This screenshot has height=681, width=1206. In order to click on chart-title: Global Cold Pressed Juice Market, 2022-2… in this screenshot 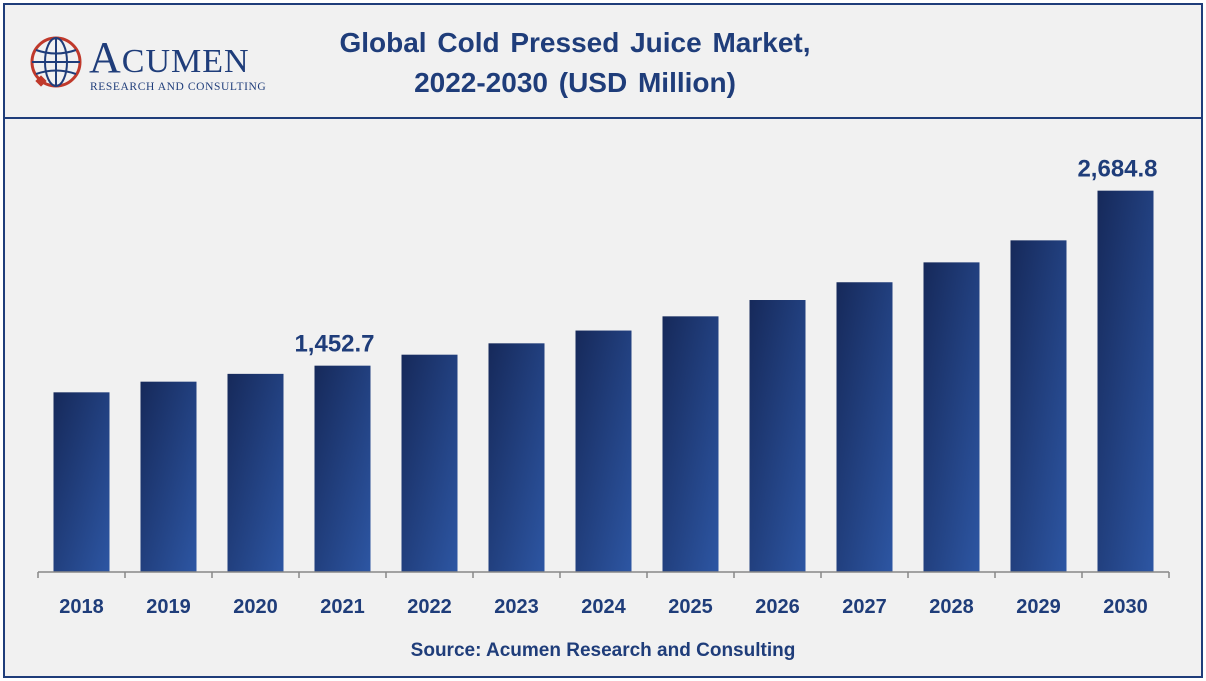, I will do `click(575, 63)`.